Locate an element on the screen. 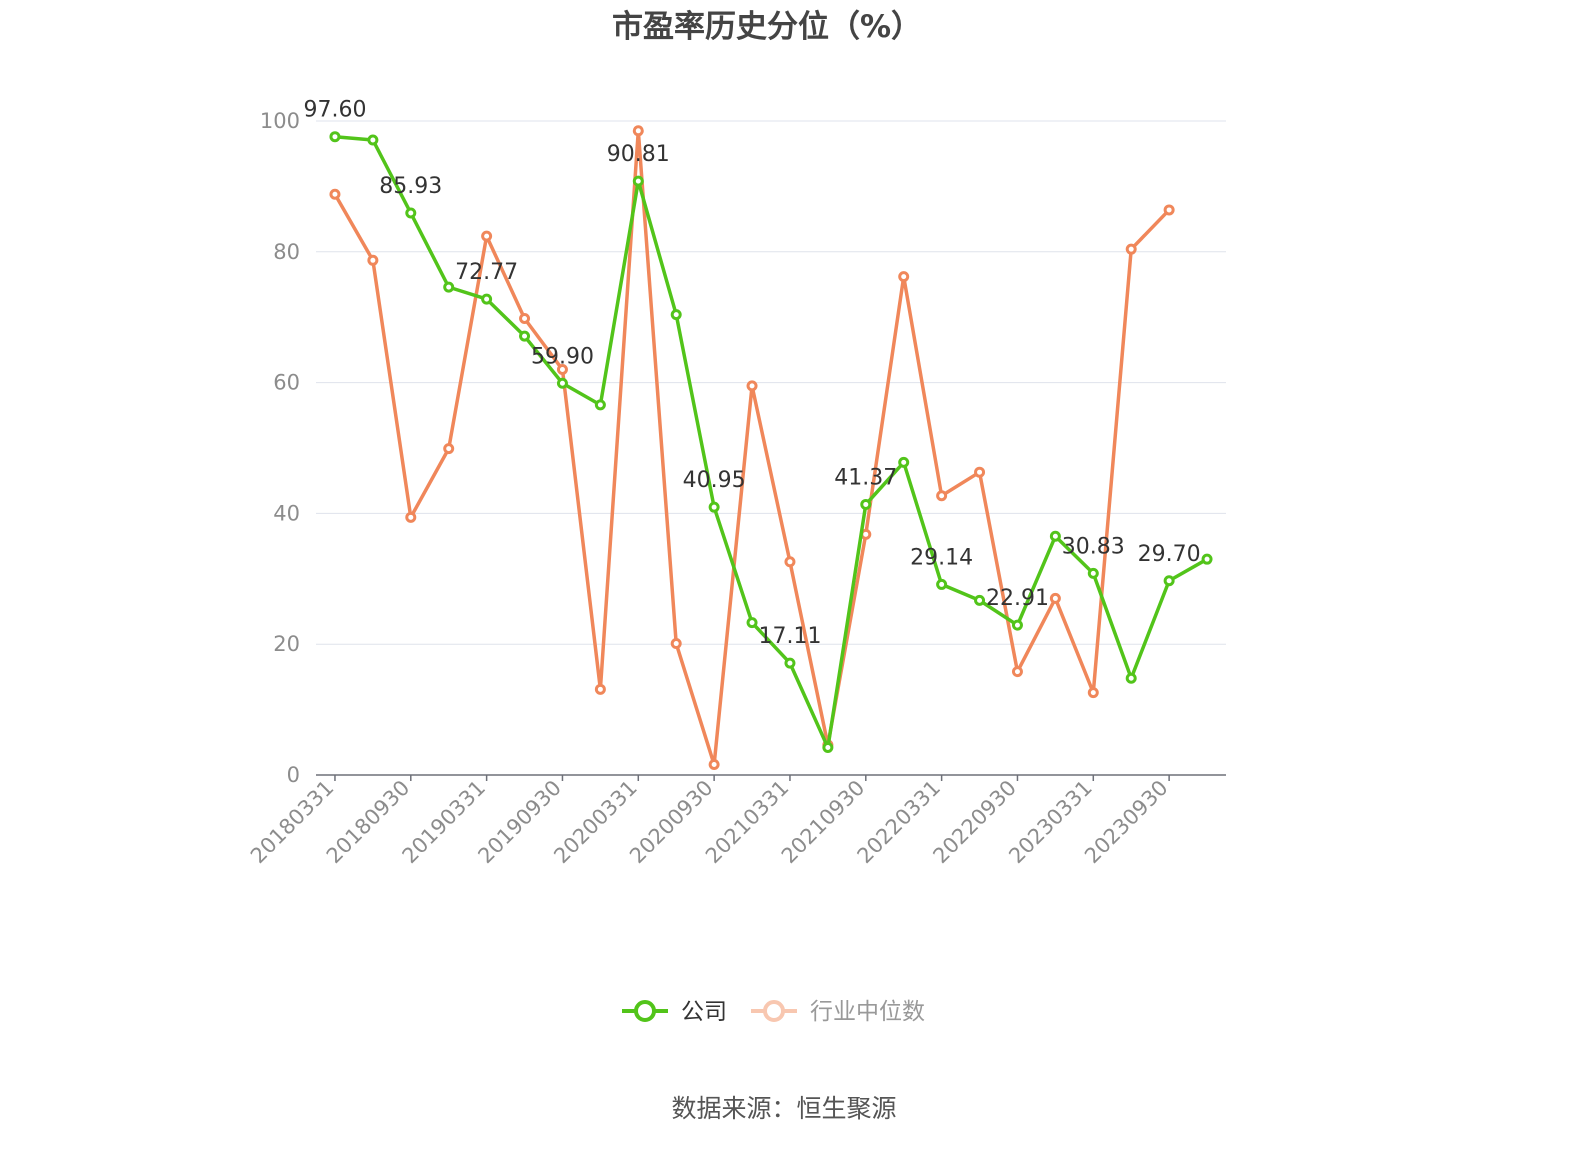  legend-item-industry: 行业中位数 is located at coordinates (838, 1012).